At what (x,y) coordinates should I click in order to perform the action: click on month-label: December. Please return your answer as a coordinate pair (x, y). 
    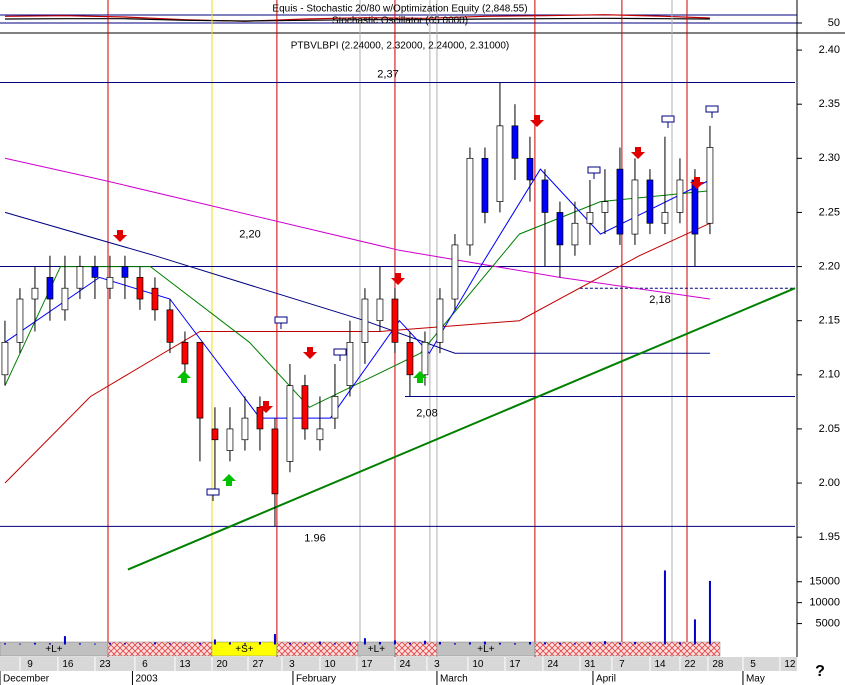
    Looking at the image, I should click on (26, 679).